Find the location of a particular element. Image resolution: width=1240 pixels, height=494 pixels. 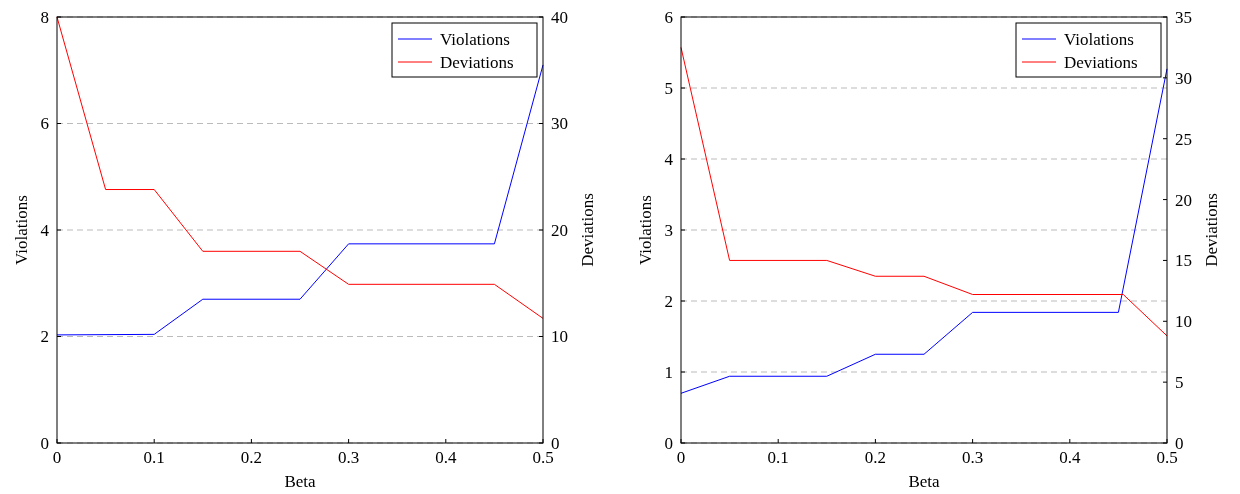

y-tick-label: 3 is located at coordinates (668, 230).